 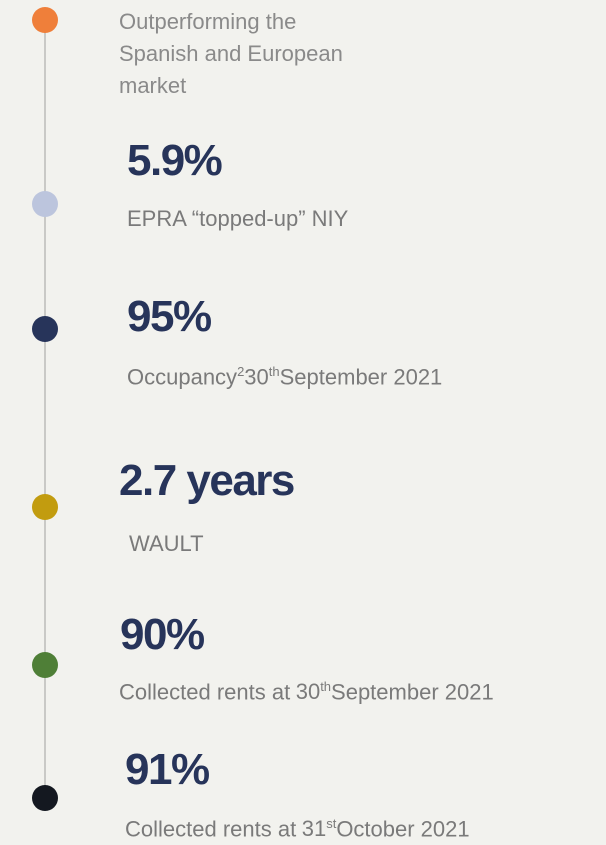 What do you see at coordinates (241, 371) in the screenshot?
I see `superscript: 2` at bounding box center [241, 371].